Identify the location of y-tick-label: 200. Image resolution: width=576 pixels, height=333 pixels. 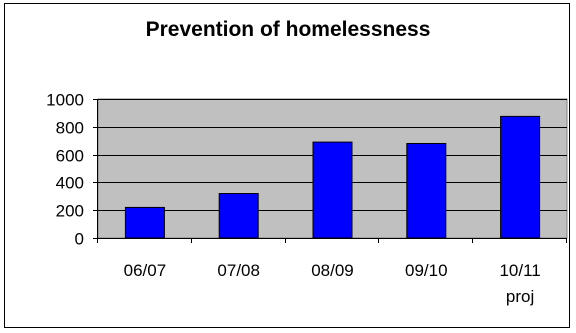
(70, 211).